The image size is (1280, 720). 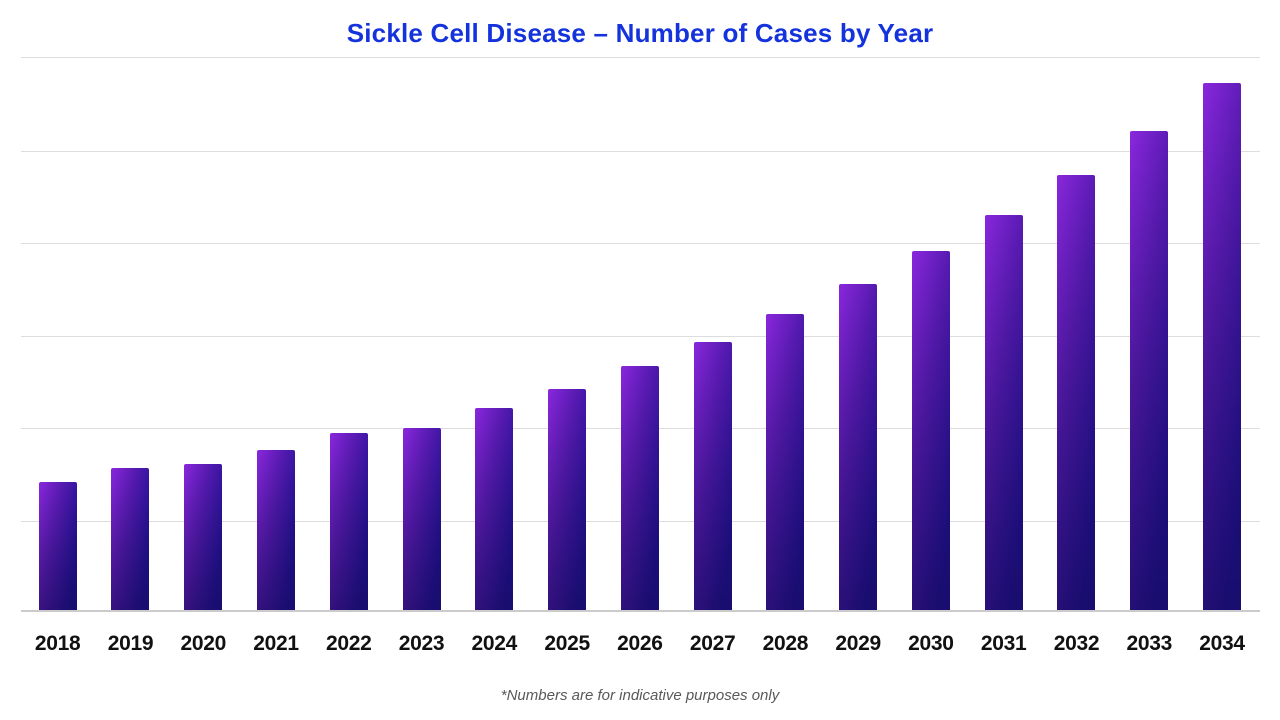 What do you see at coordinates (1076, 643) in the screenshot?
I see `x-axis-label-2032: 2032` at bounding box center [1076, 643].